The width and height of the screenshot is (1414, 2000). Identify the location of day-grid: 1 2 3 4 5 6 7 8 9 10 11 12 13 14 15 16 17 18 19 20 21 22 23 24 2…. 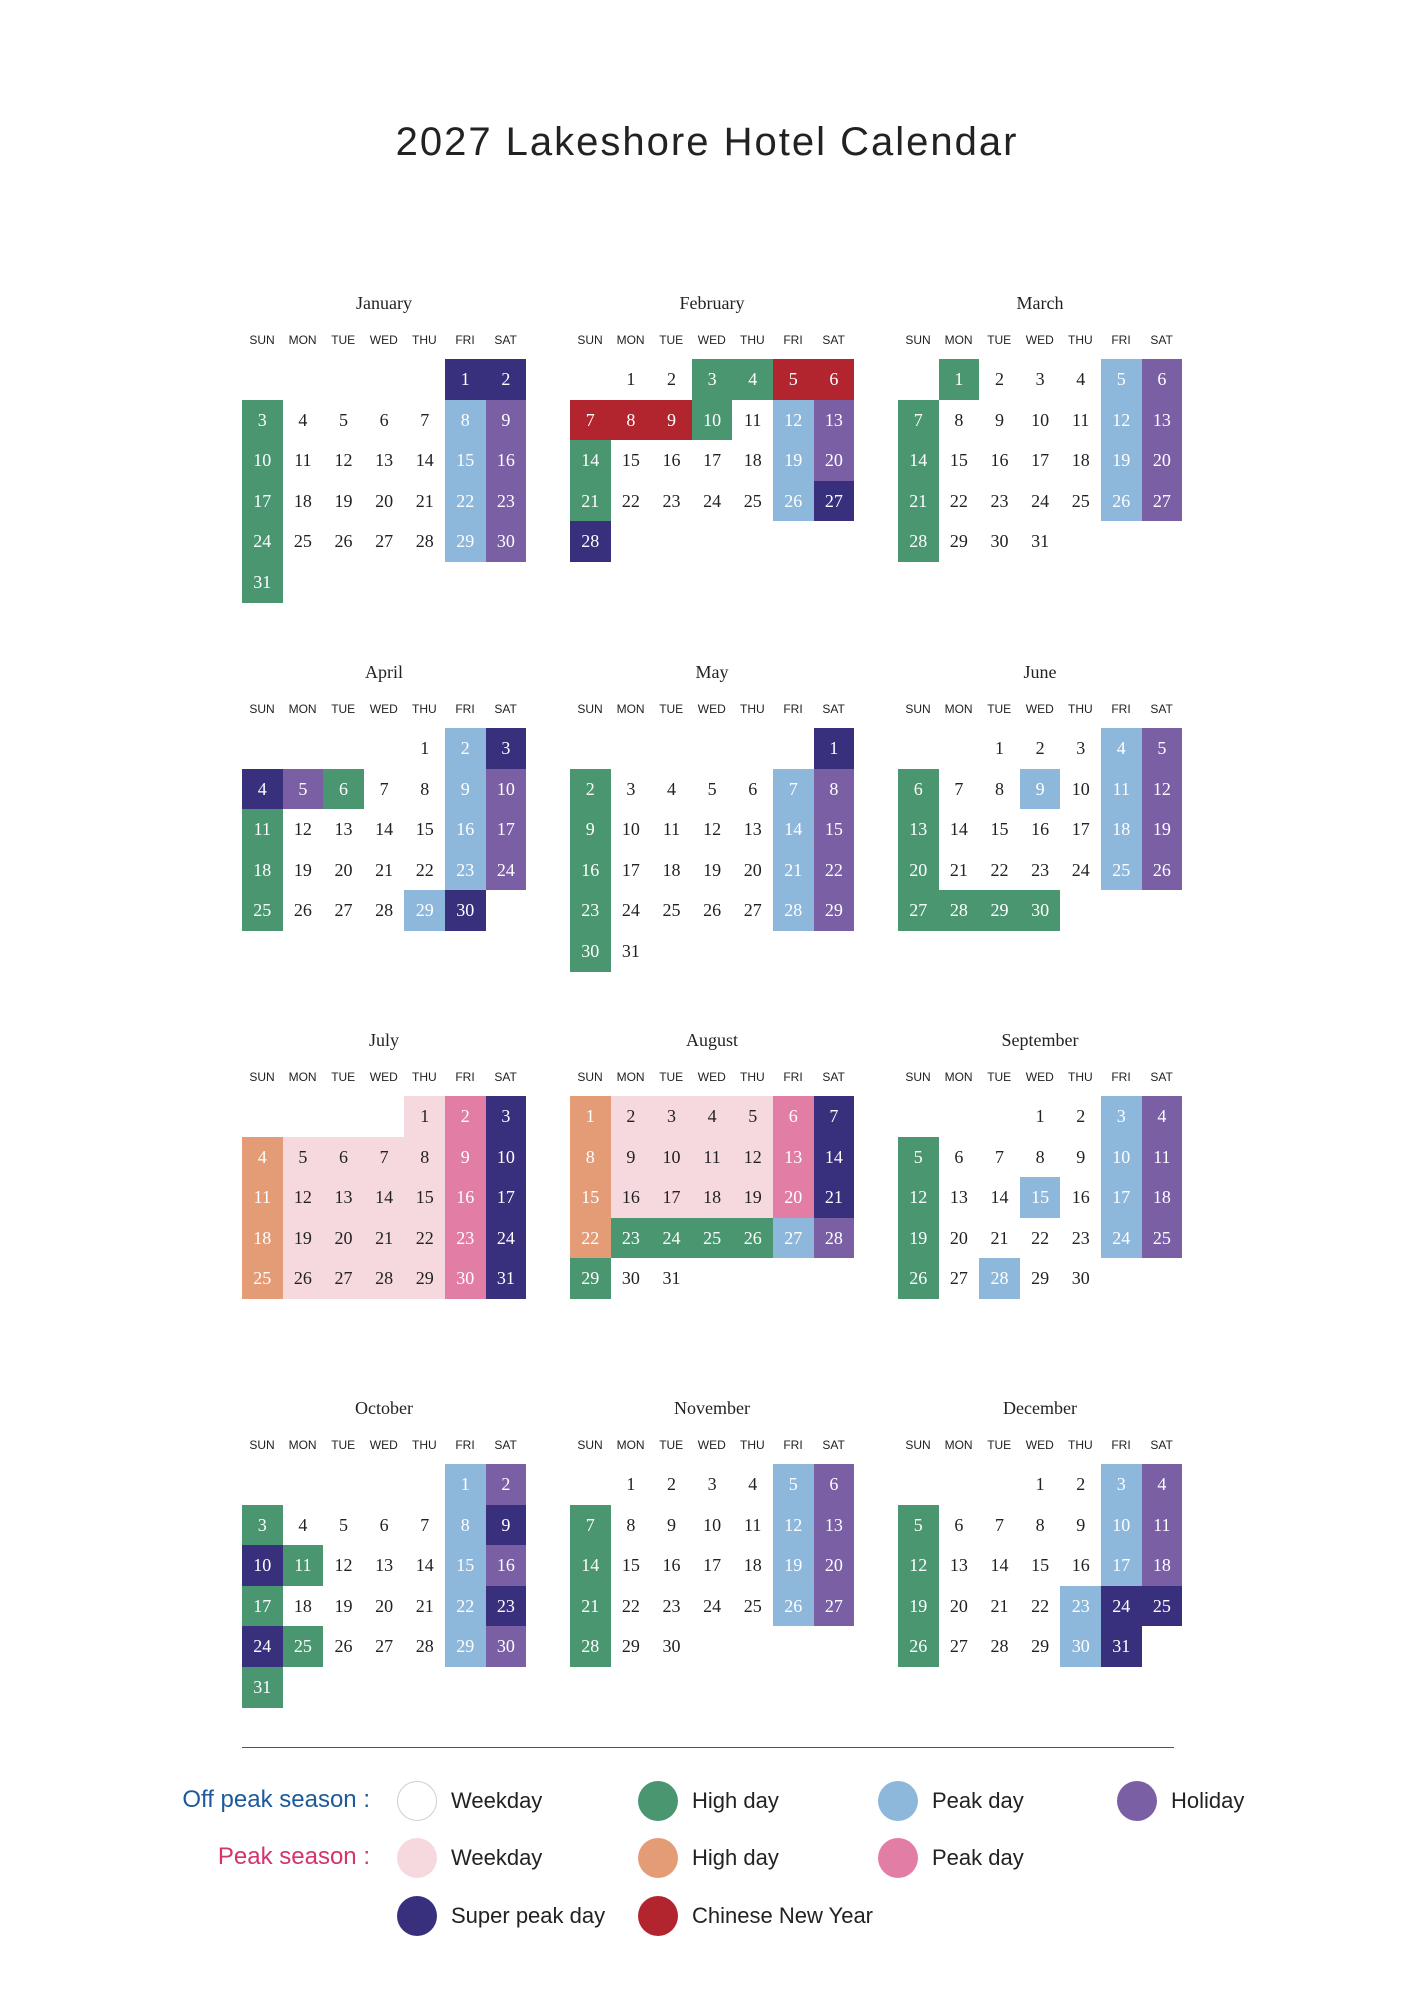
(712, 1216).